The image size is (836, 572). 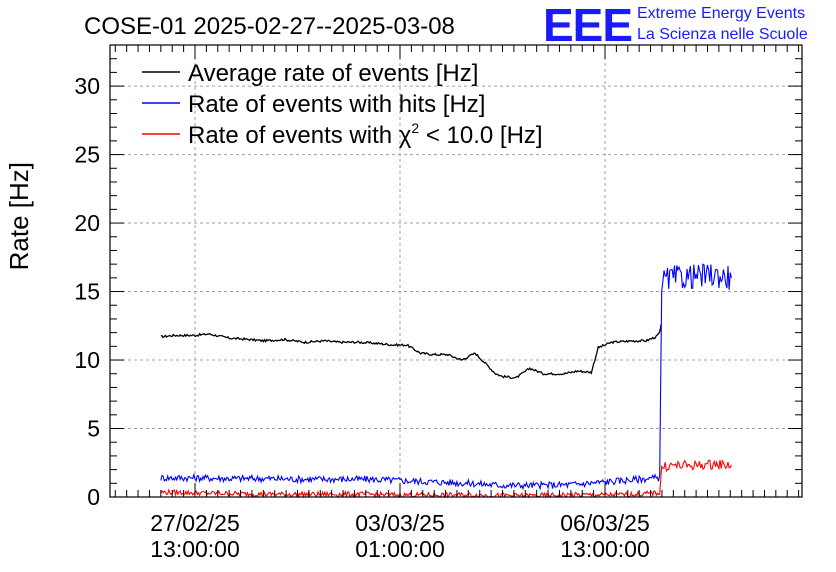 I want to click on y-tick-label: 30, so click(x=87, y=86).